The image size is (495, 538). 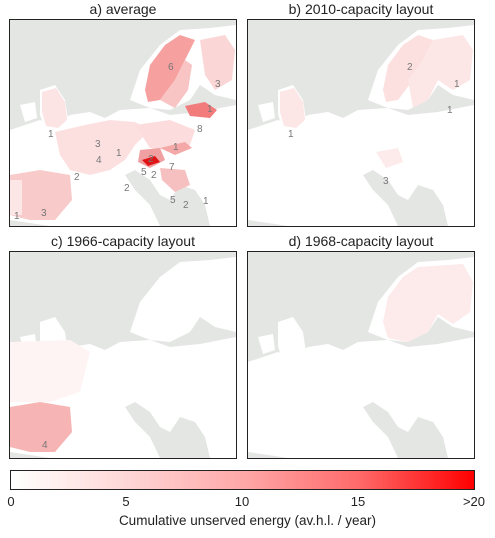 What do you see at coordinates (16, 197) in the screenshot?
I see `region-portugal` at bounding box center [16, 197].